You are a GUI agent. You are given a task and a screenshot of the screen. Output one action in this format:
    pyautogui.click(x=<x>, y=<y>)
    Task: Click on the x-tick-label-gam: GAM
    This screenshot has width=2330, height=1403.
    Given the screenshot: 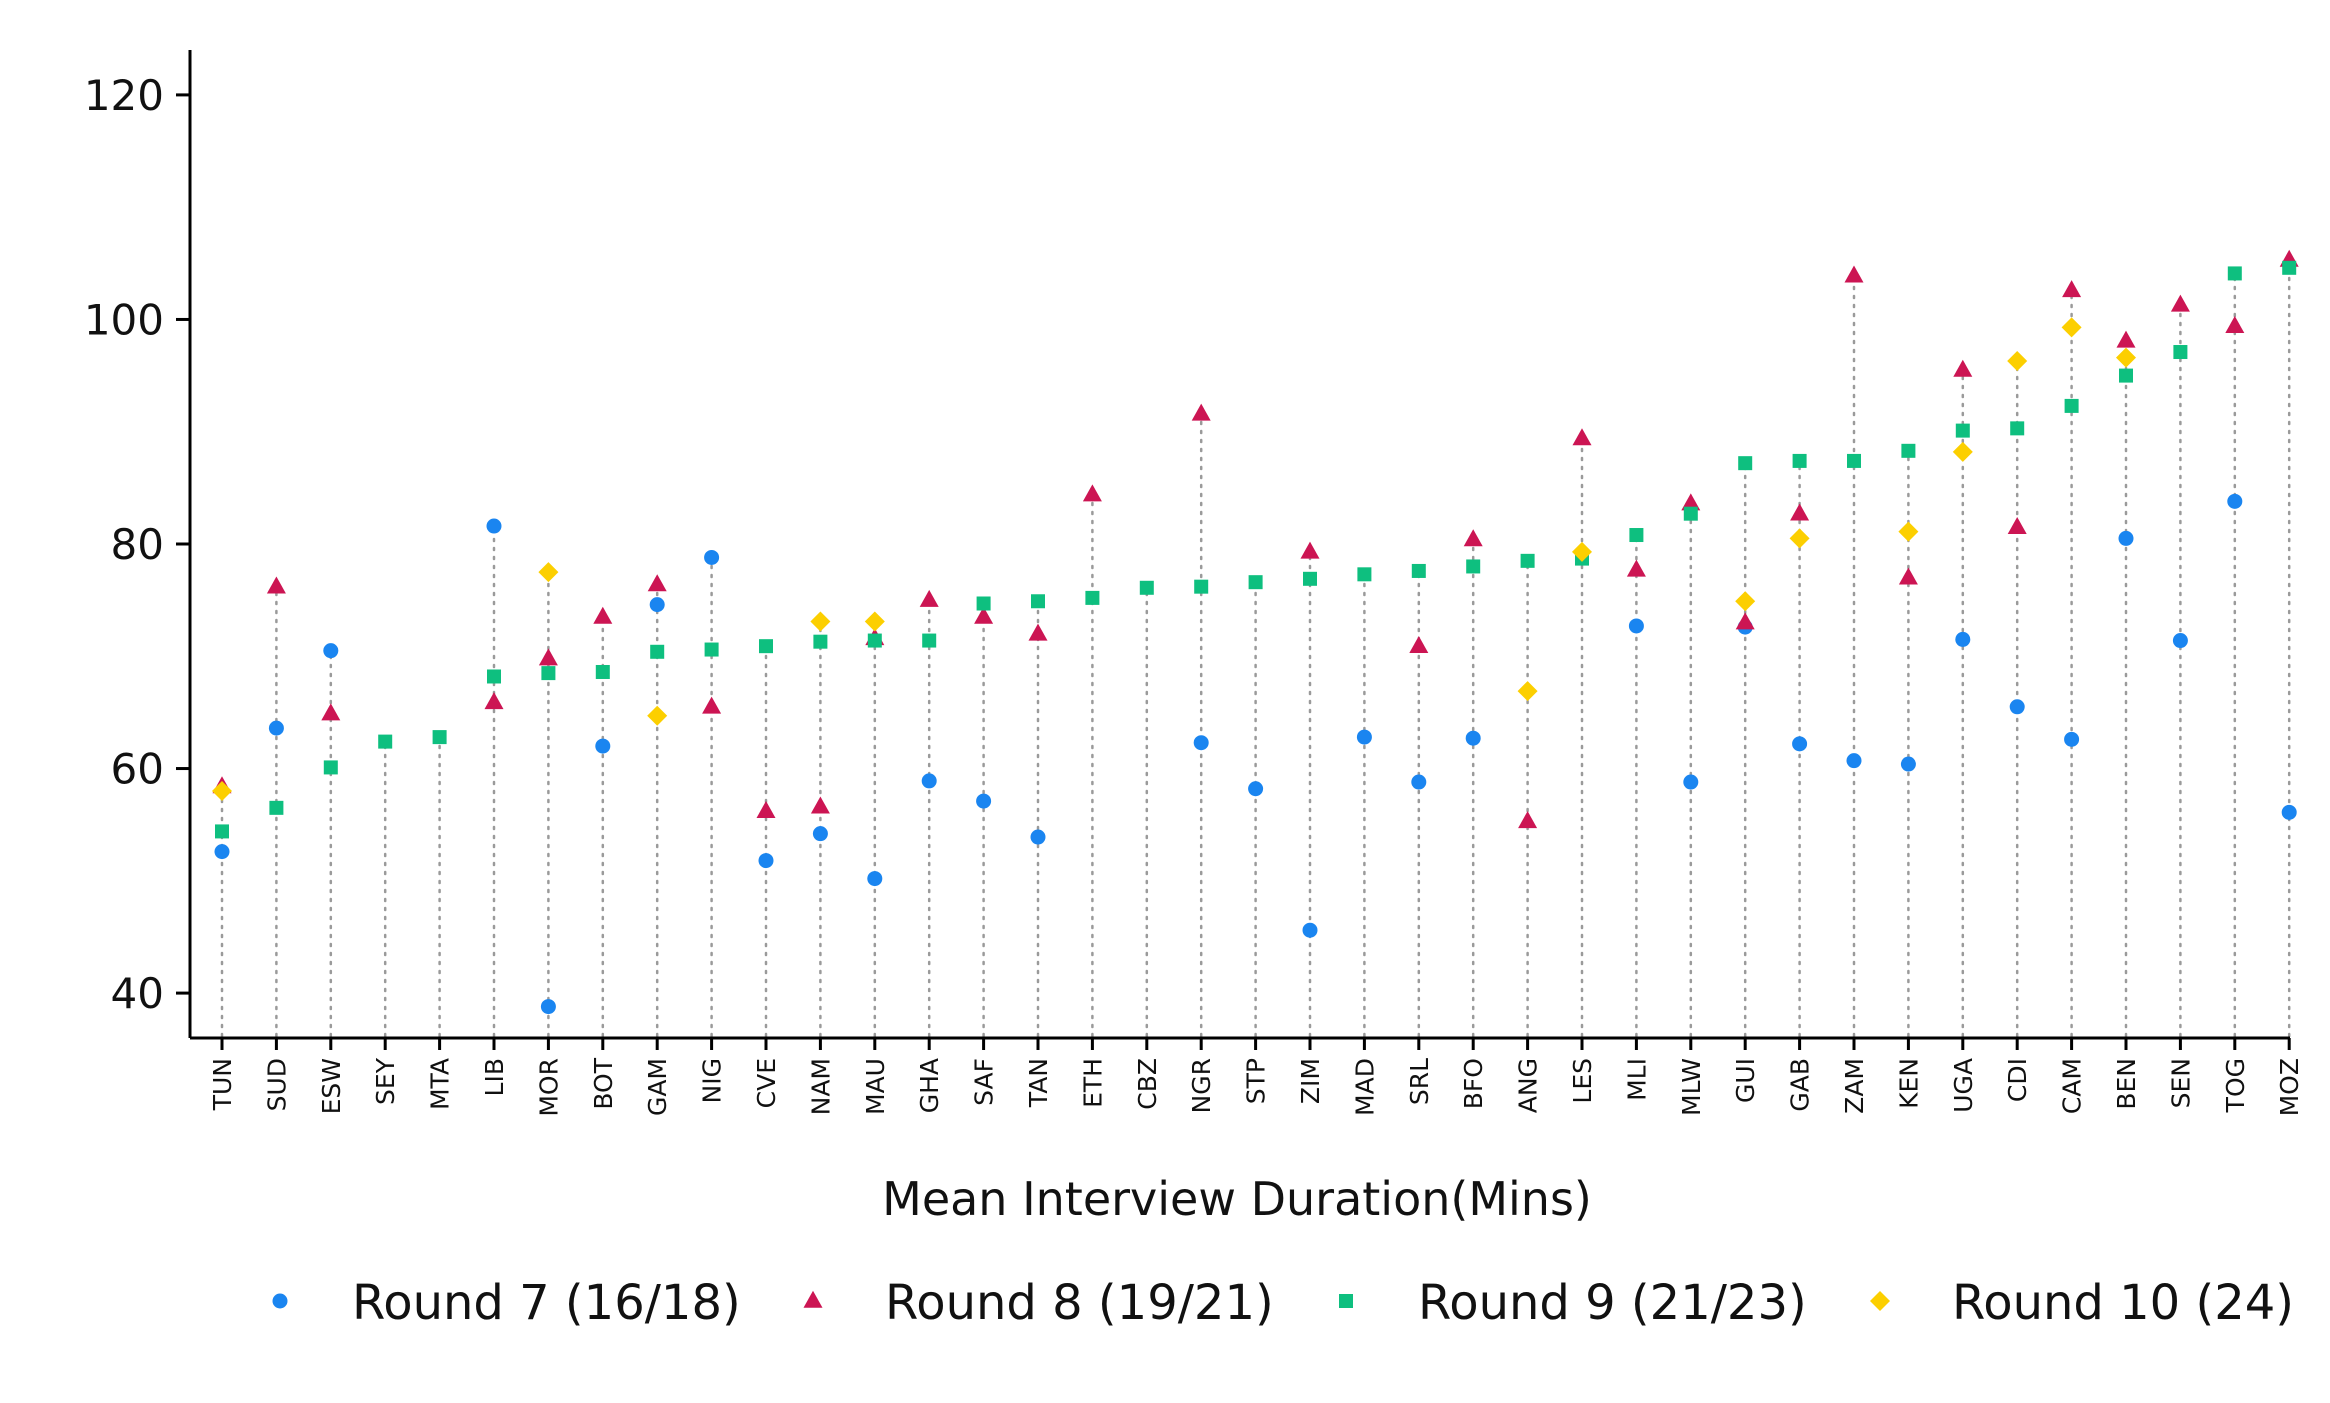 What is the action you would take?
    pyautogui.click(x=657, y=1087)
    